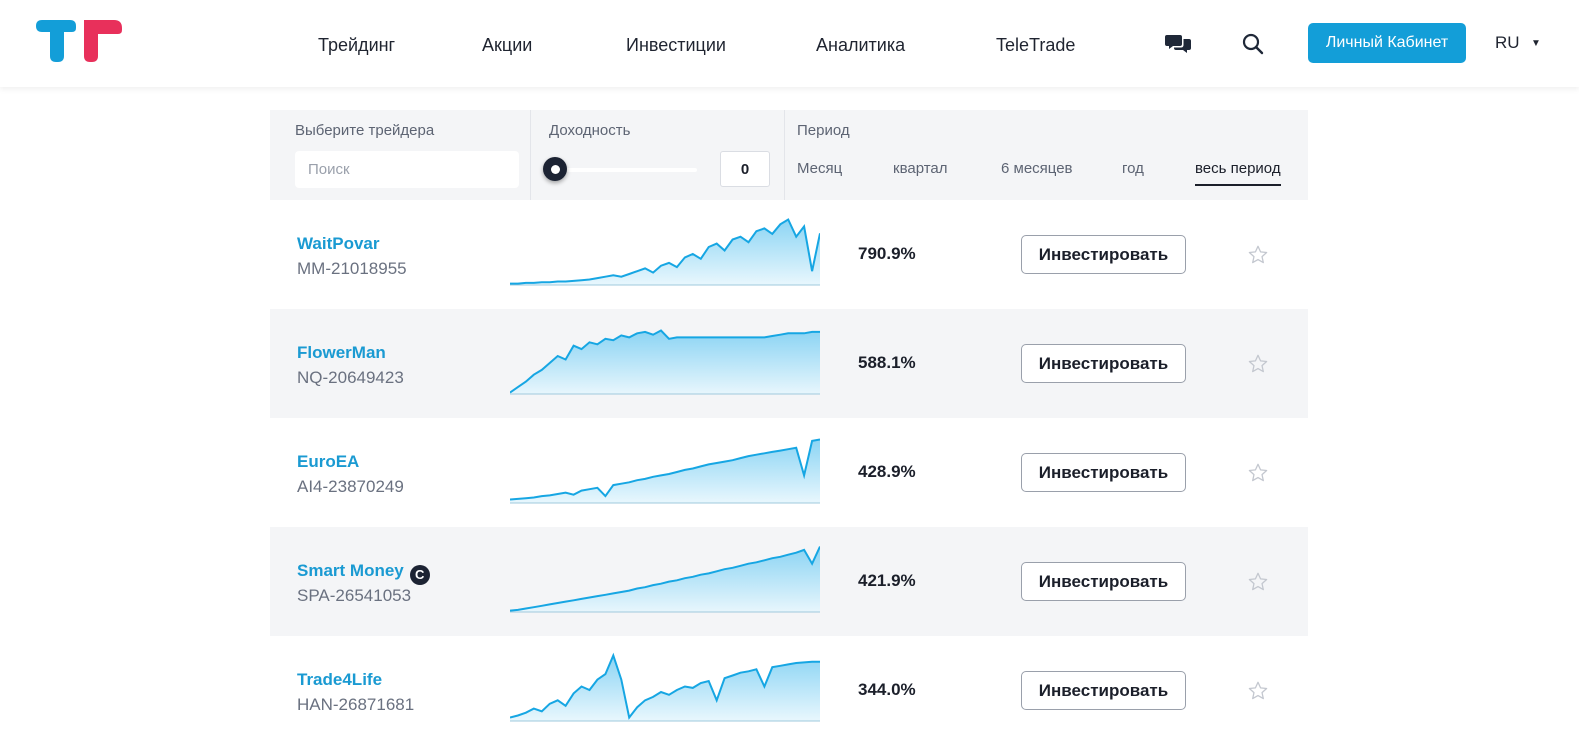 The height and width of the screenshot is (752, 1579). Describe the element at coordinates (1238, 173) in the screenshot. I see `period-tab-all-time: весь период` at that location.